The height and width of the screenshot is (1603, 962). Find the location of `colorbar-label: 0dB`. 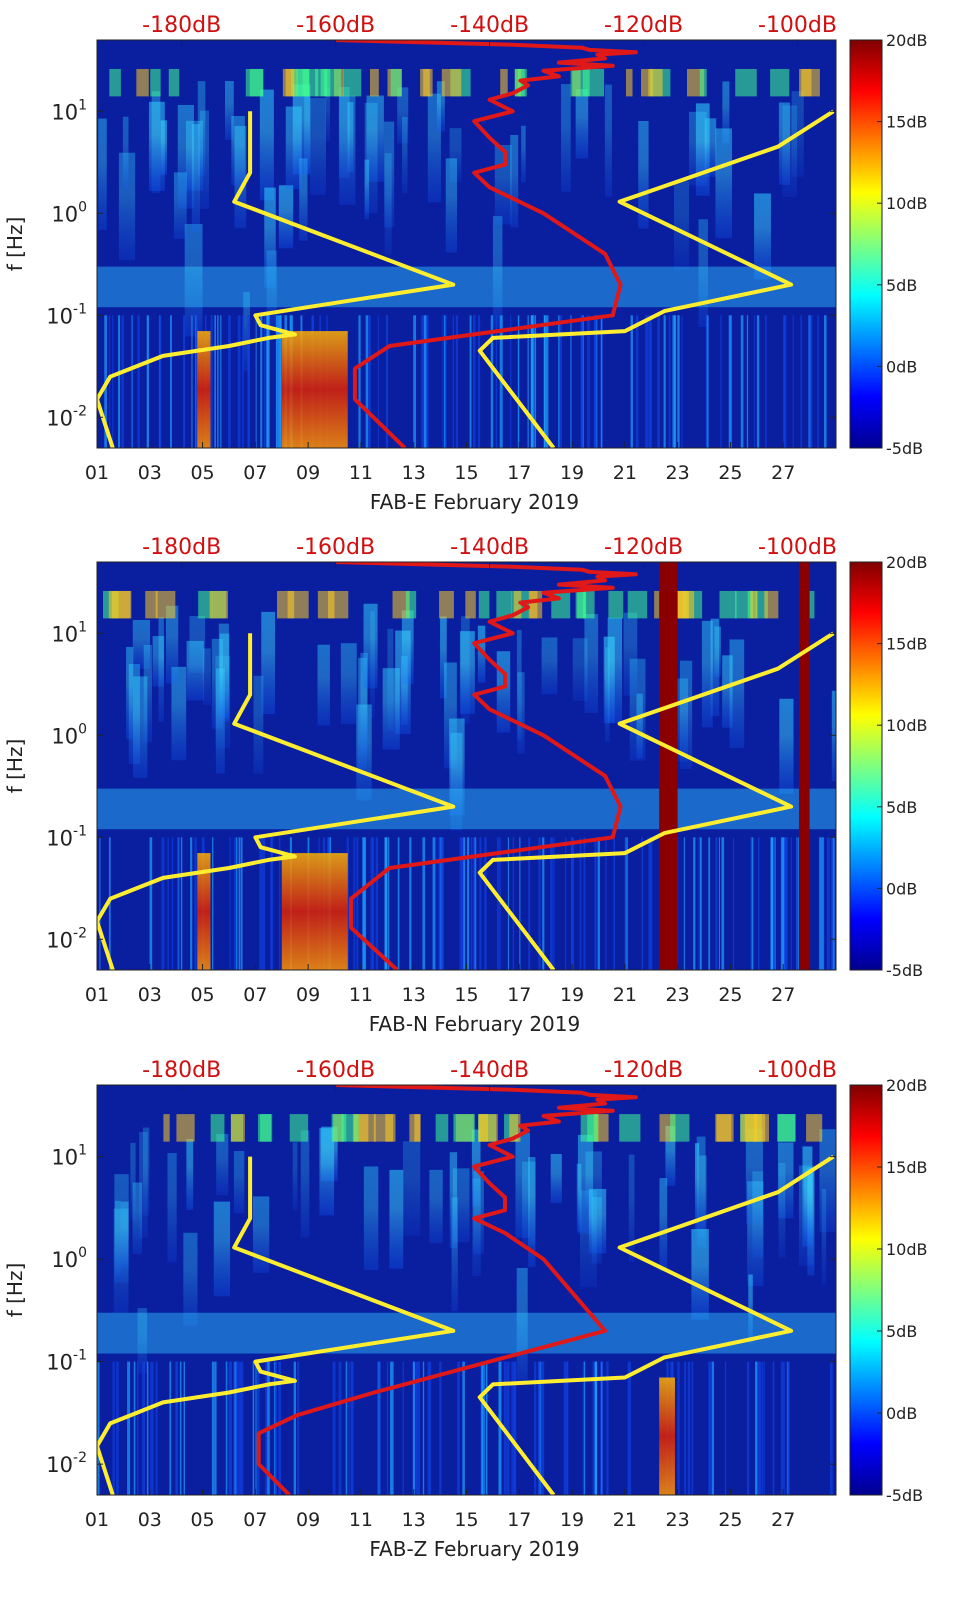

colorbar-label: 0dB is located at coordinates (901, 888).